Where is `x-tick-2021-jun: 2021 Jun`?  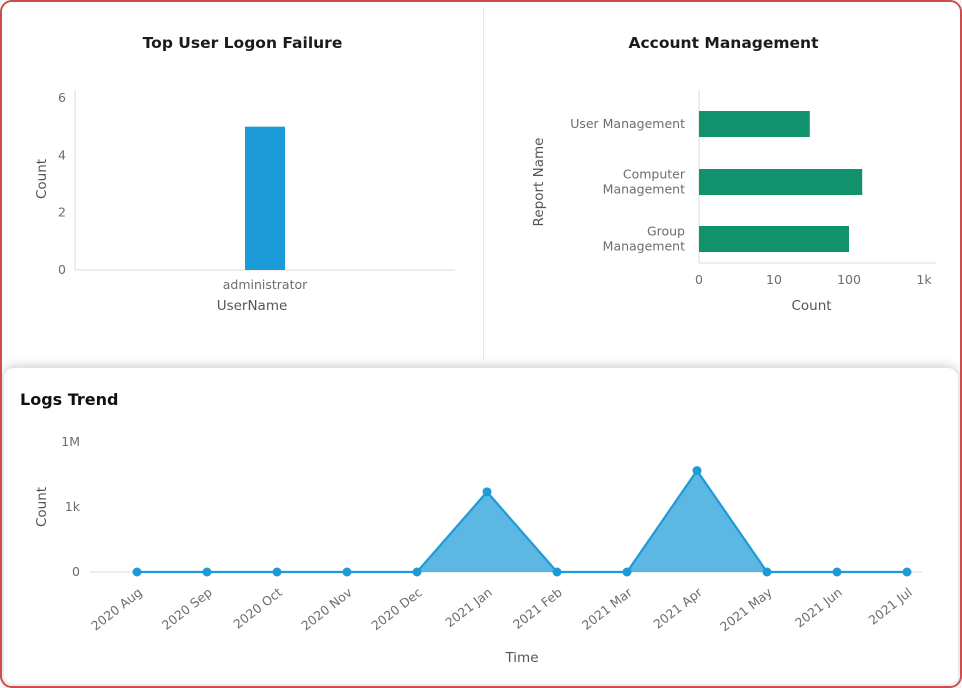
x-tick-2021-jun: 2021 Jun is located at coordinates (818, 608).